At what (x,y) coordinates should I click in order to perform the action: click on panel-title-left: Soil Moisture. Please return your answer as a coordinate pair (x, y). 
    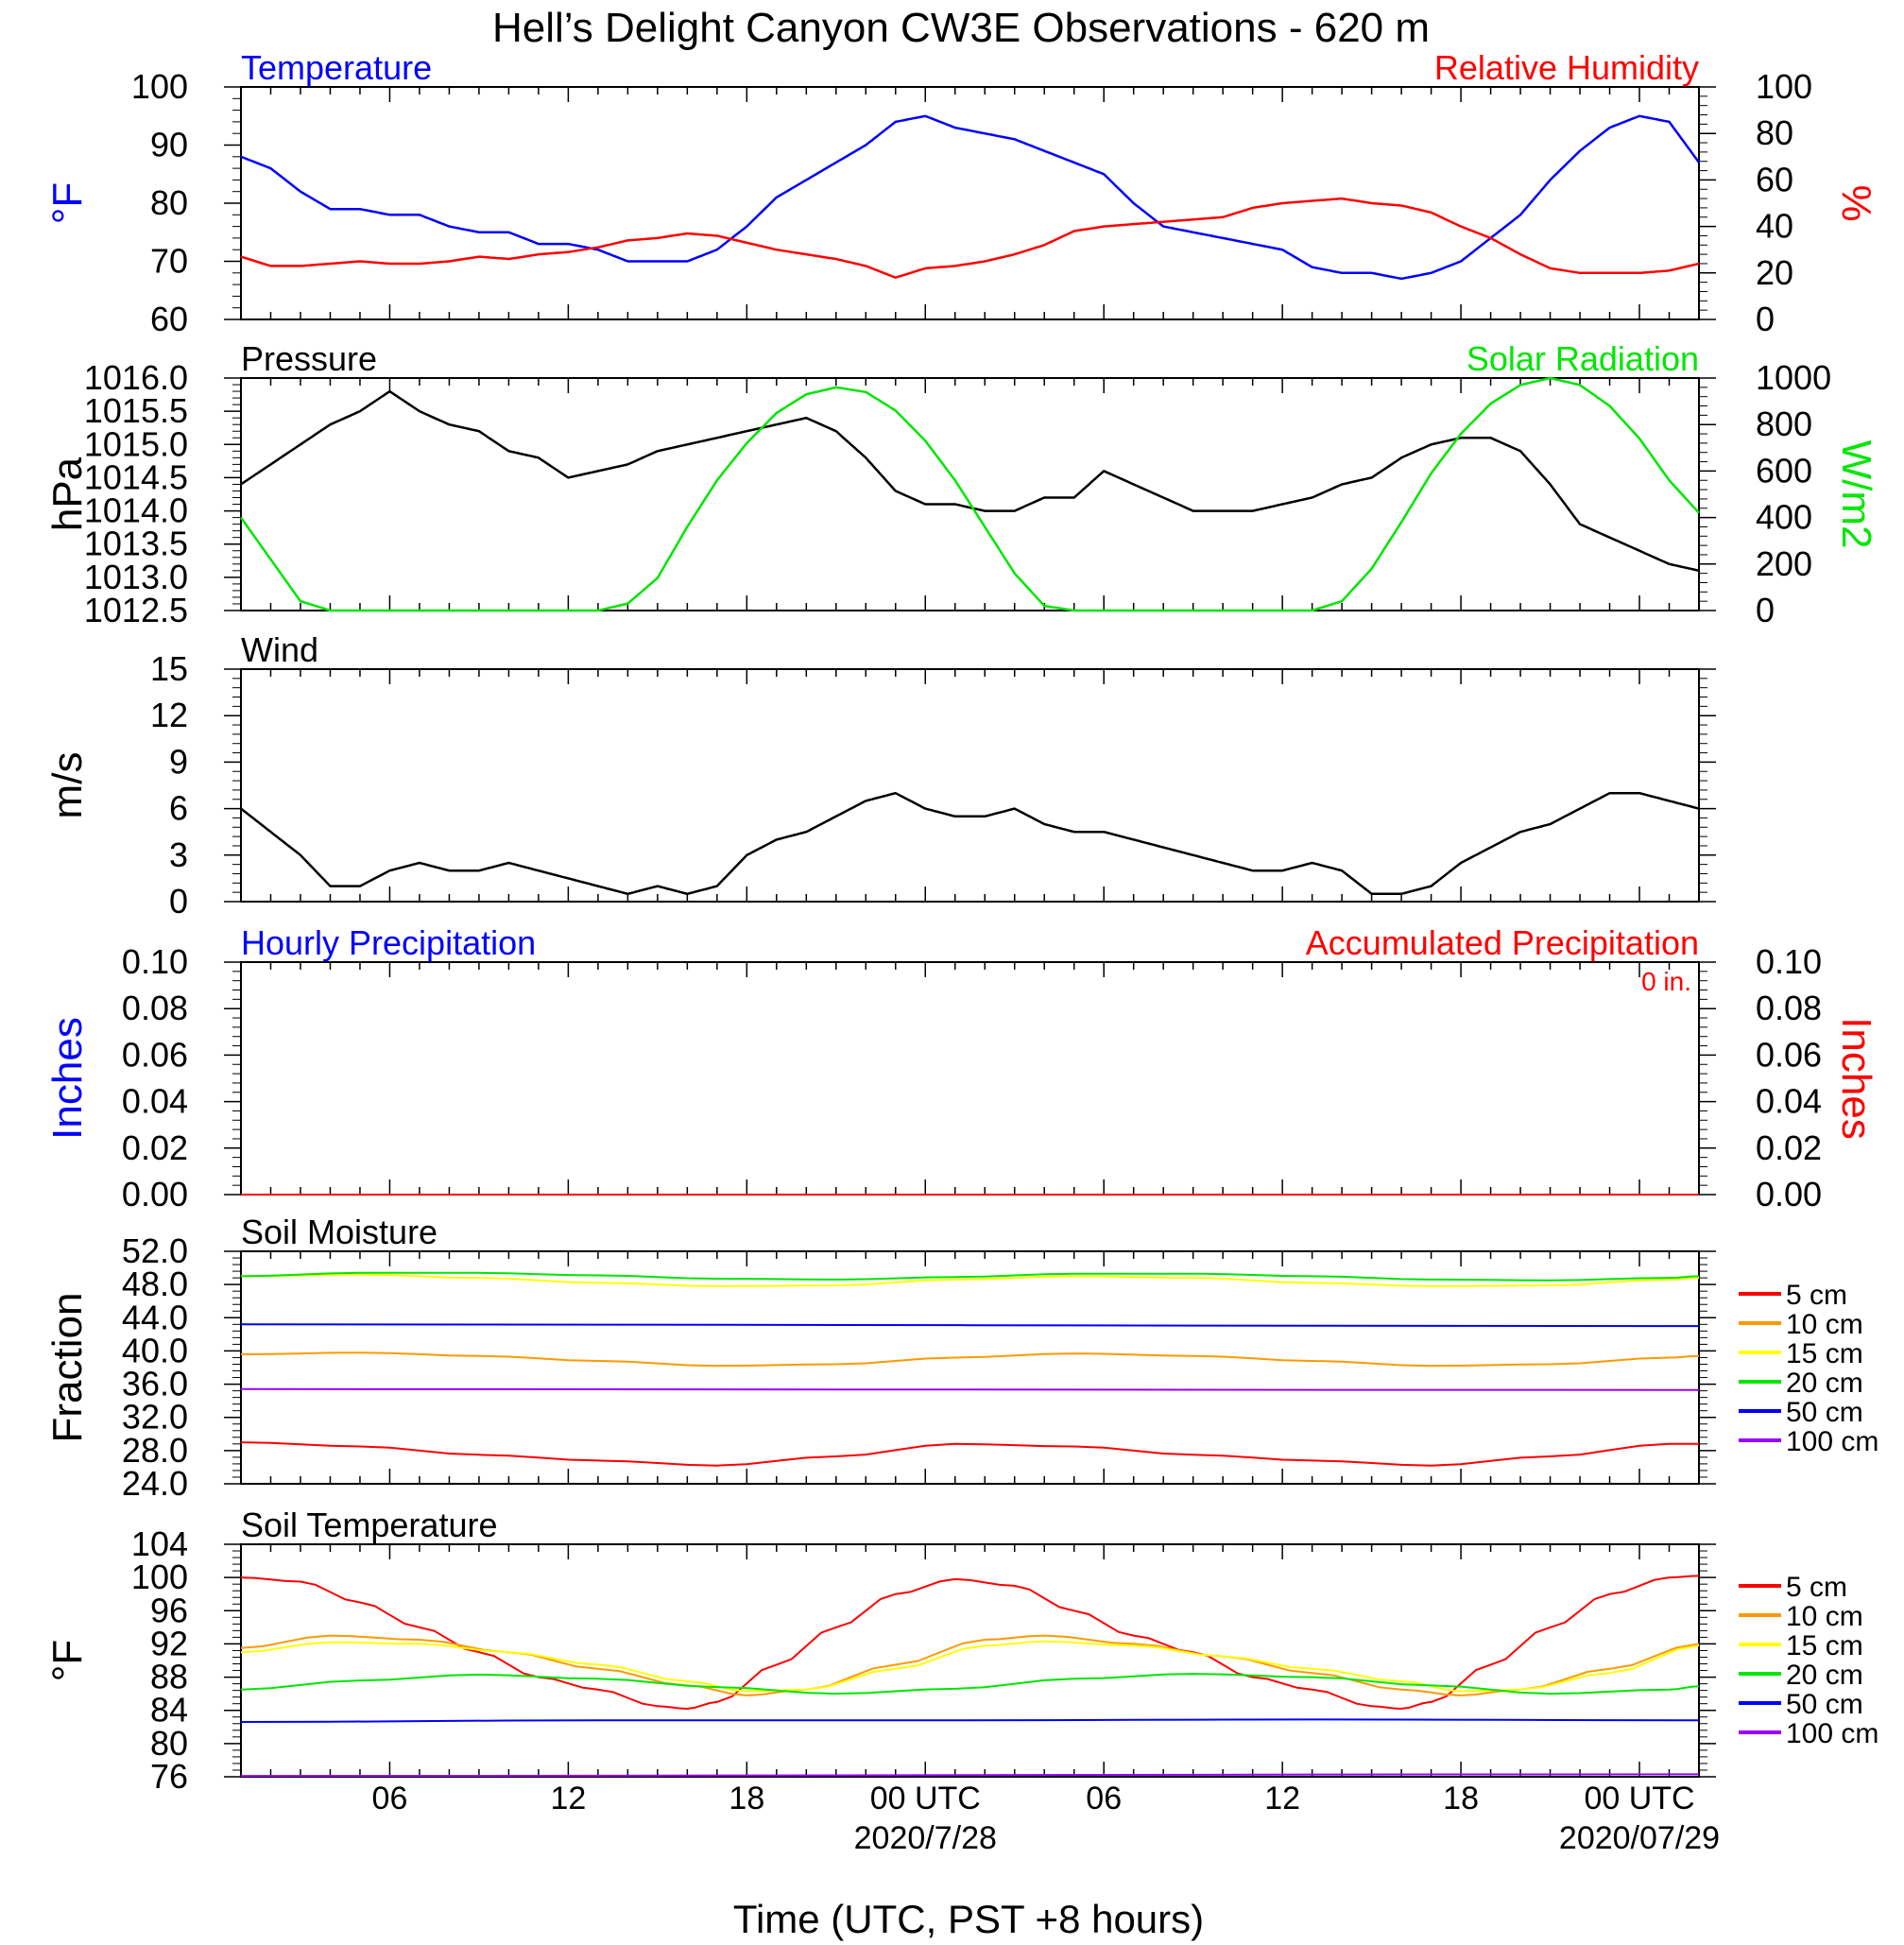
    Looking at the image, I should click on (339, 1232).